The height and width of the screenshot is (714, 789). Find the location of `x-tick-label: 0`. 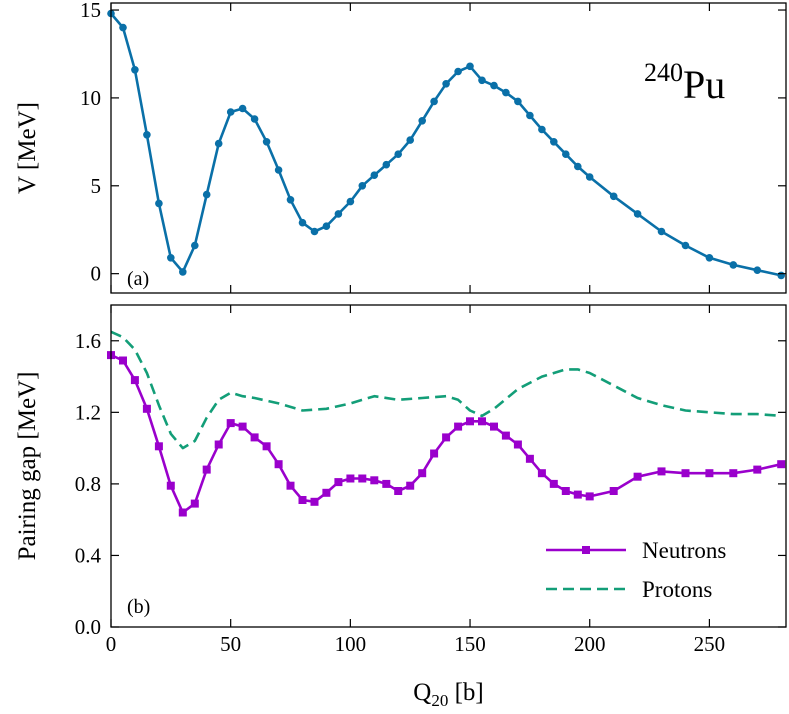

x-tick-label: 0 is located at coordinates (111, 644).